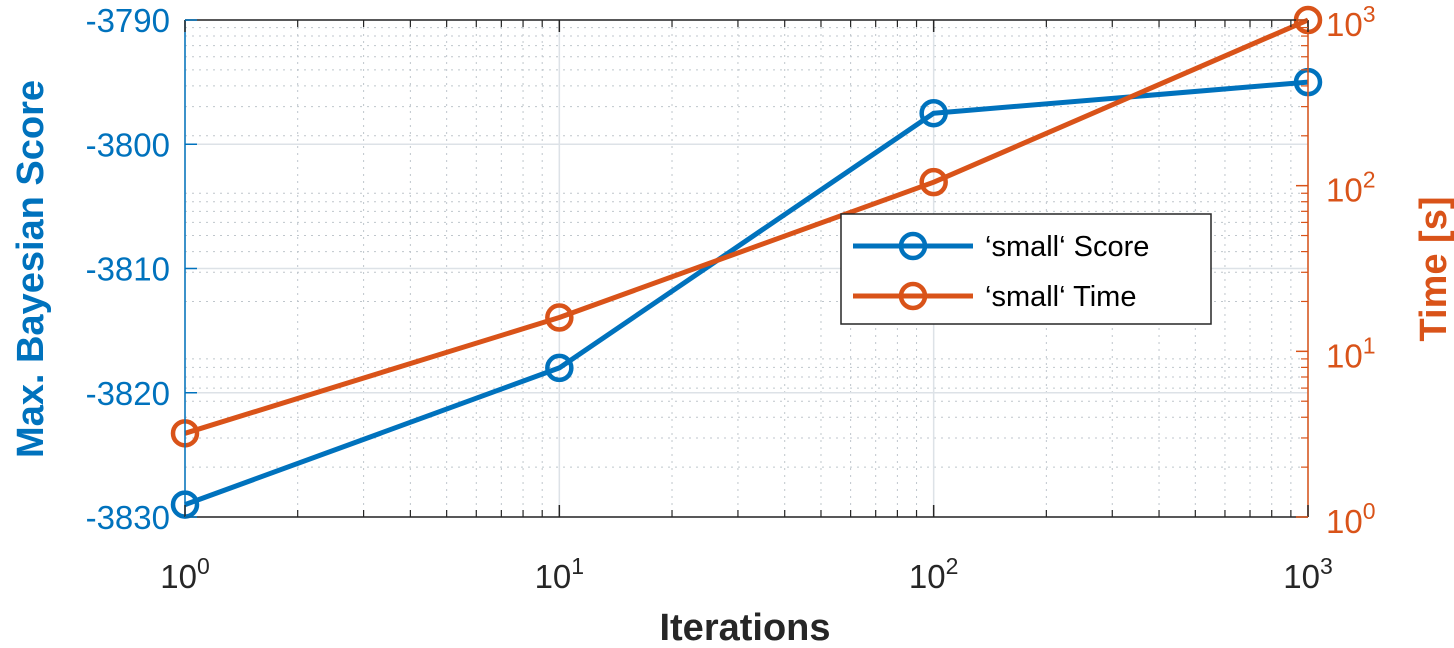 Image resolution: width=1454 pixels, height=648 pixels. I want to click on y-left-tick-label: -3830, so click(128, 517).